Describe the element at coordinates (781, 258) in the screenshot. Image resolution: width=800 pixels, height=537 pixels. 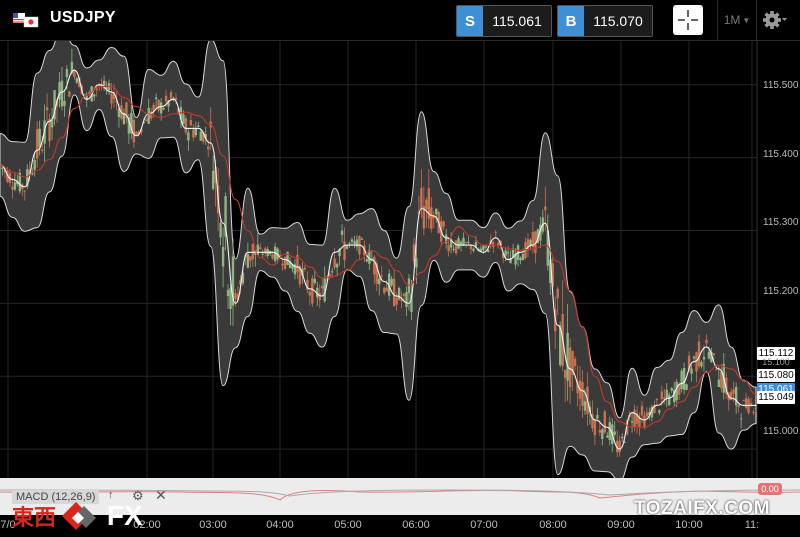
I see `price-axis: 115.500 115.400 115.300 115.200 115.000` at that location.